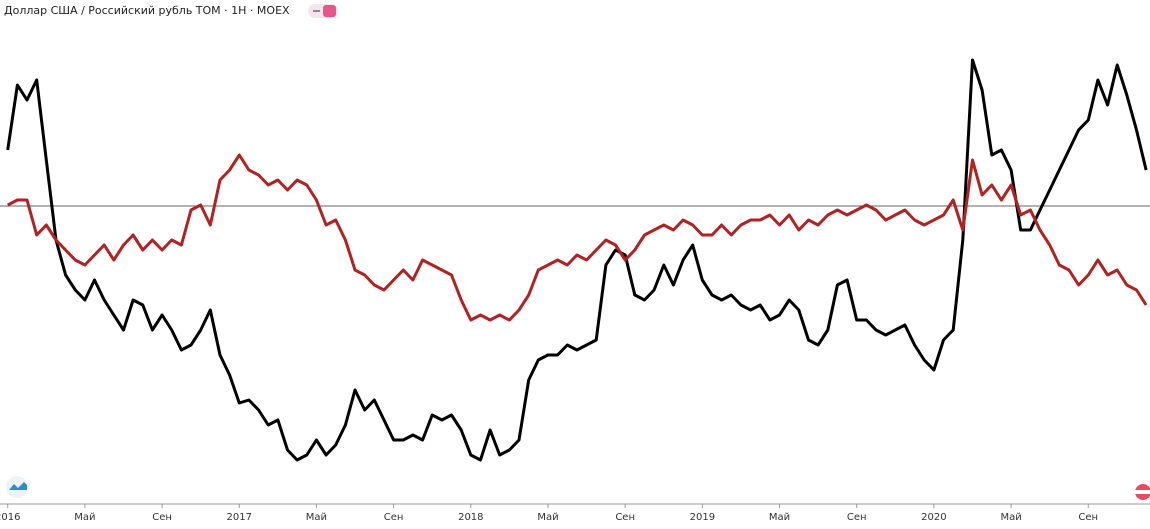  Describe the element at coordinates (933, 517) in the screenshot. I see `x-tick-label: 2020` at that location.